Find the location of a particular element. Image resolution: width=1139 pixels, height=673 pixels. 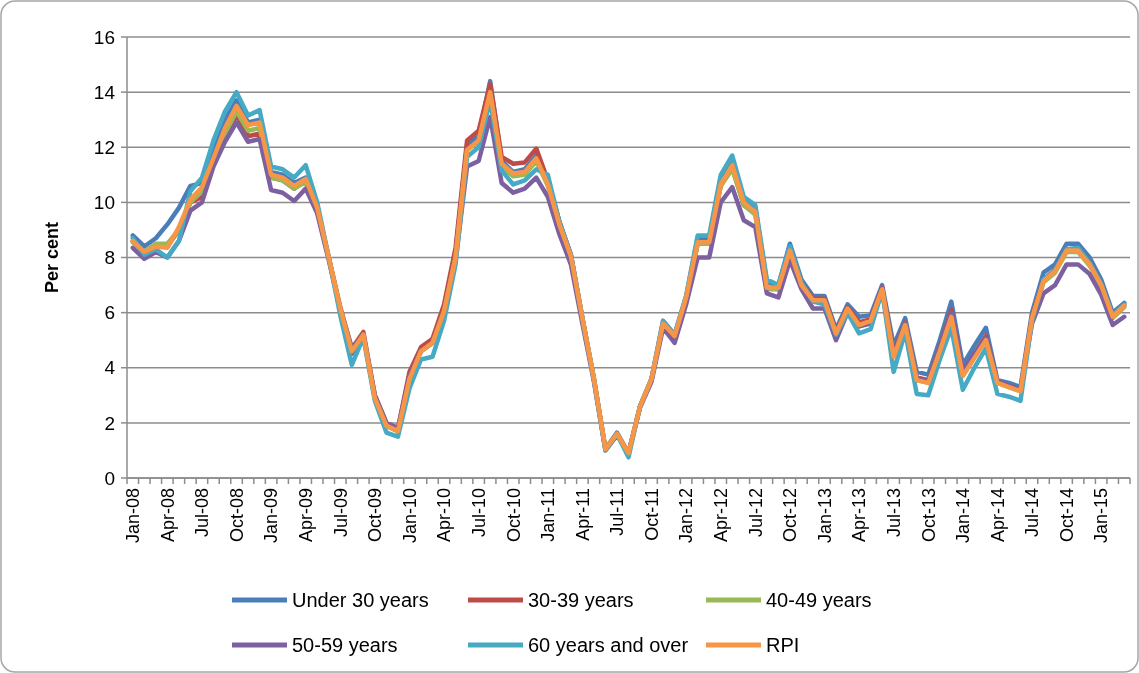

legend-label: 50-59 years is located at coordinates (345, 645).